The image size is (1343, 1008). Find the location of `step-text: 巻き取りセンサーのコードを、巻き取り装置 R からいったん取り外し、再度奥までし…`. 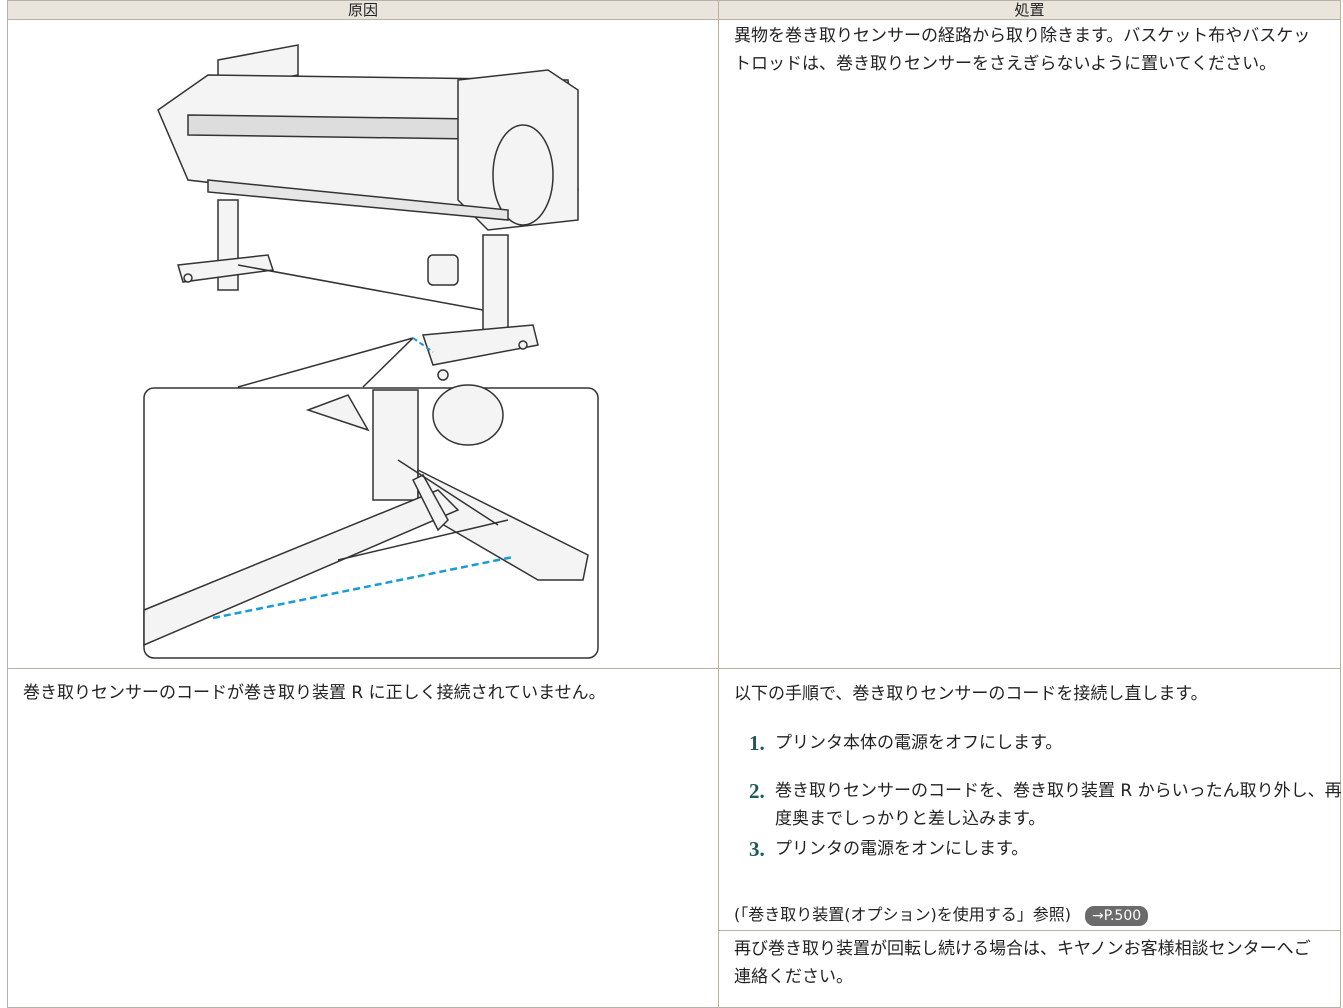

step-text: 巻き取りセンサーのコードを、巻き取り装置 R からいったん取り外し、再度奥までし… is located at coordinates (1058, 805).